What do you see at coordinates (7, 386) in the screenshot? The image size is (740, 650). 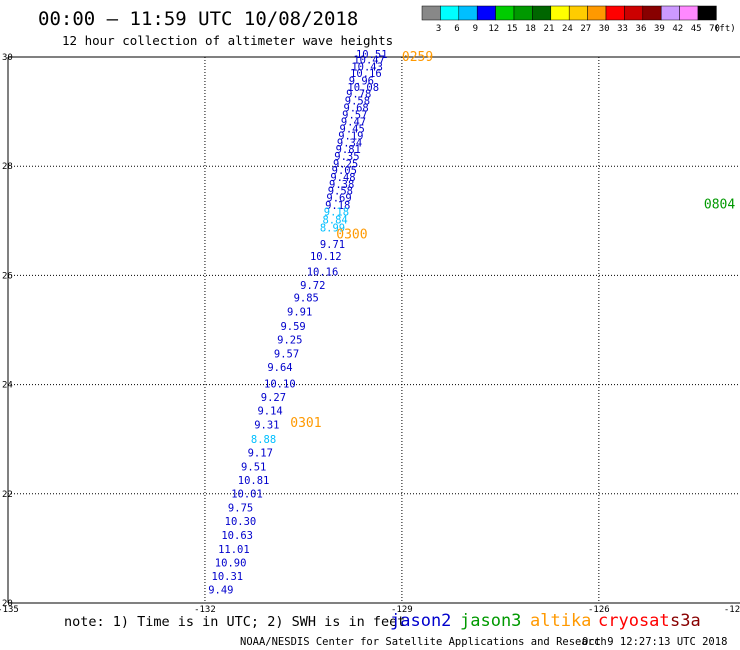 I see `y-tick-label: 24` at bounding box center [7, 386].